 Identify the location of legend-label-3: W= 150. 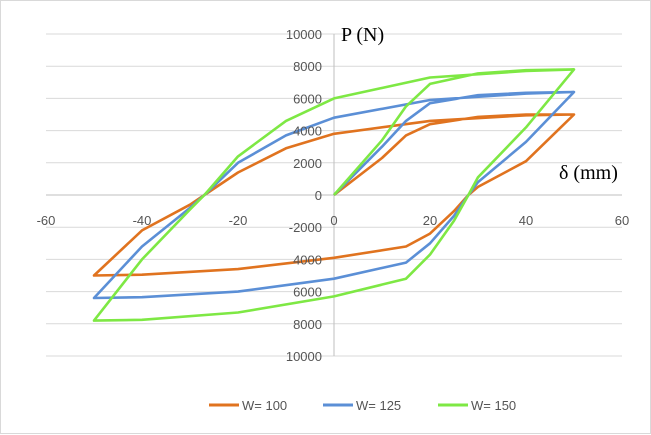
(493, 405).